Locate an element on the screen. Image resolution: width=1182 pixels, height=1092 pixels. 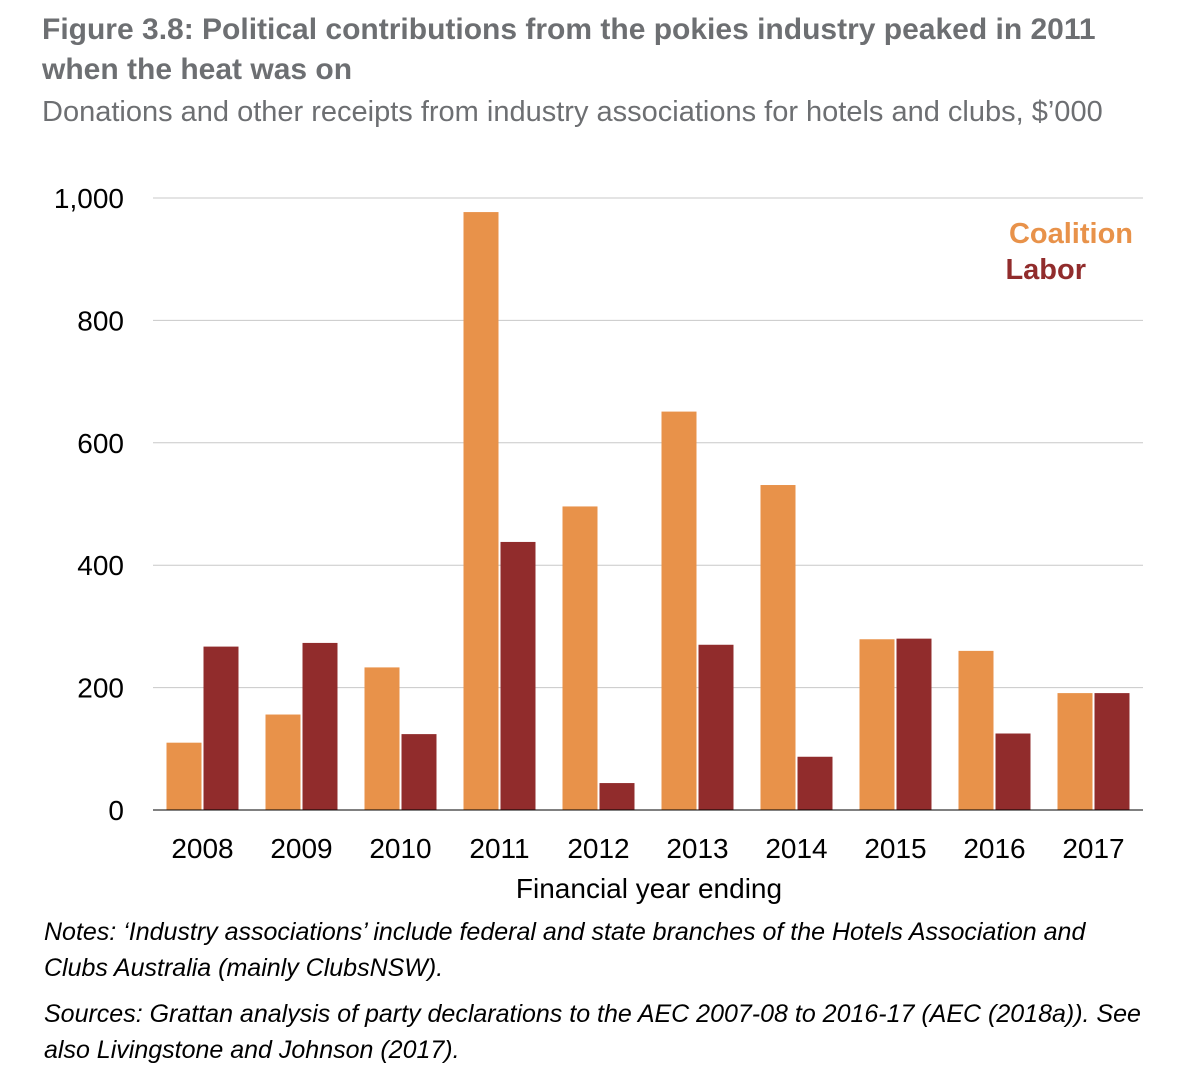
y-tick-label: 1,000 is located at coordinates (89, 198).